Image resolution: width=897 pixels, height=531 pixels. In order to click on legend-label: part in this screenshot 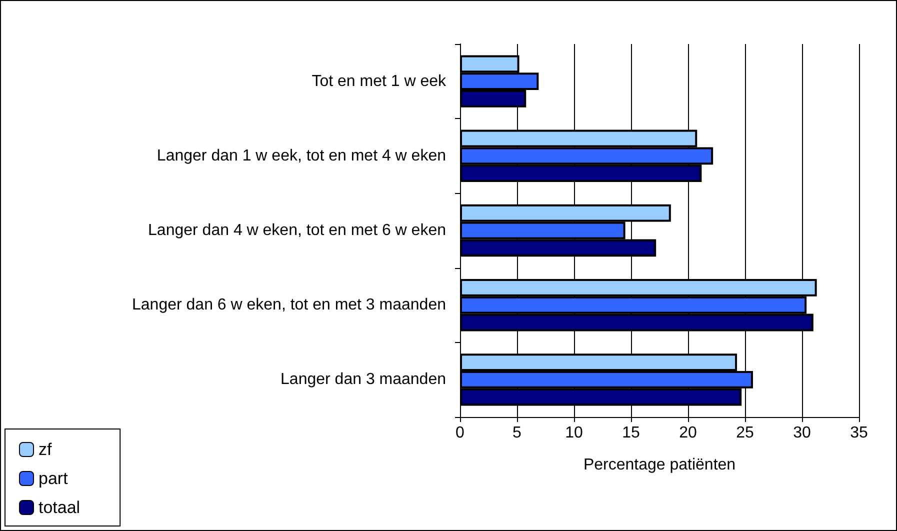, I will do `click(53, 478)`.